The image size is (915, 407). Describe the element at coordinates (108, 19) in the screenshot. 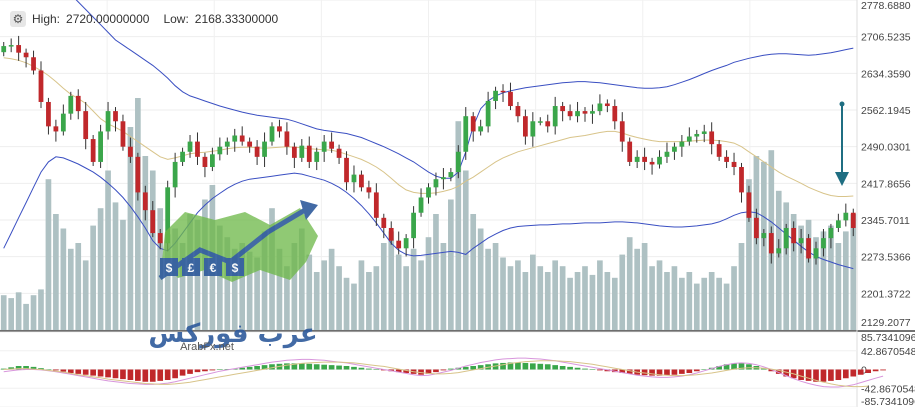

I see `high-value: 2720.00000000` at that location.